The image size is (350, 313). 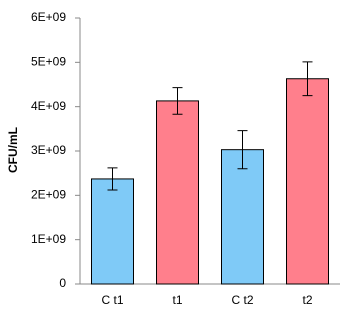 What do you see at coordinates (307, 300) in the screenshot?
I see `x-tick-label: t2` at bounding box center [307, 300].